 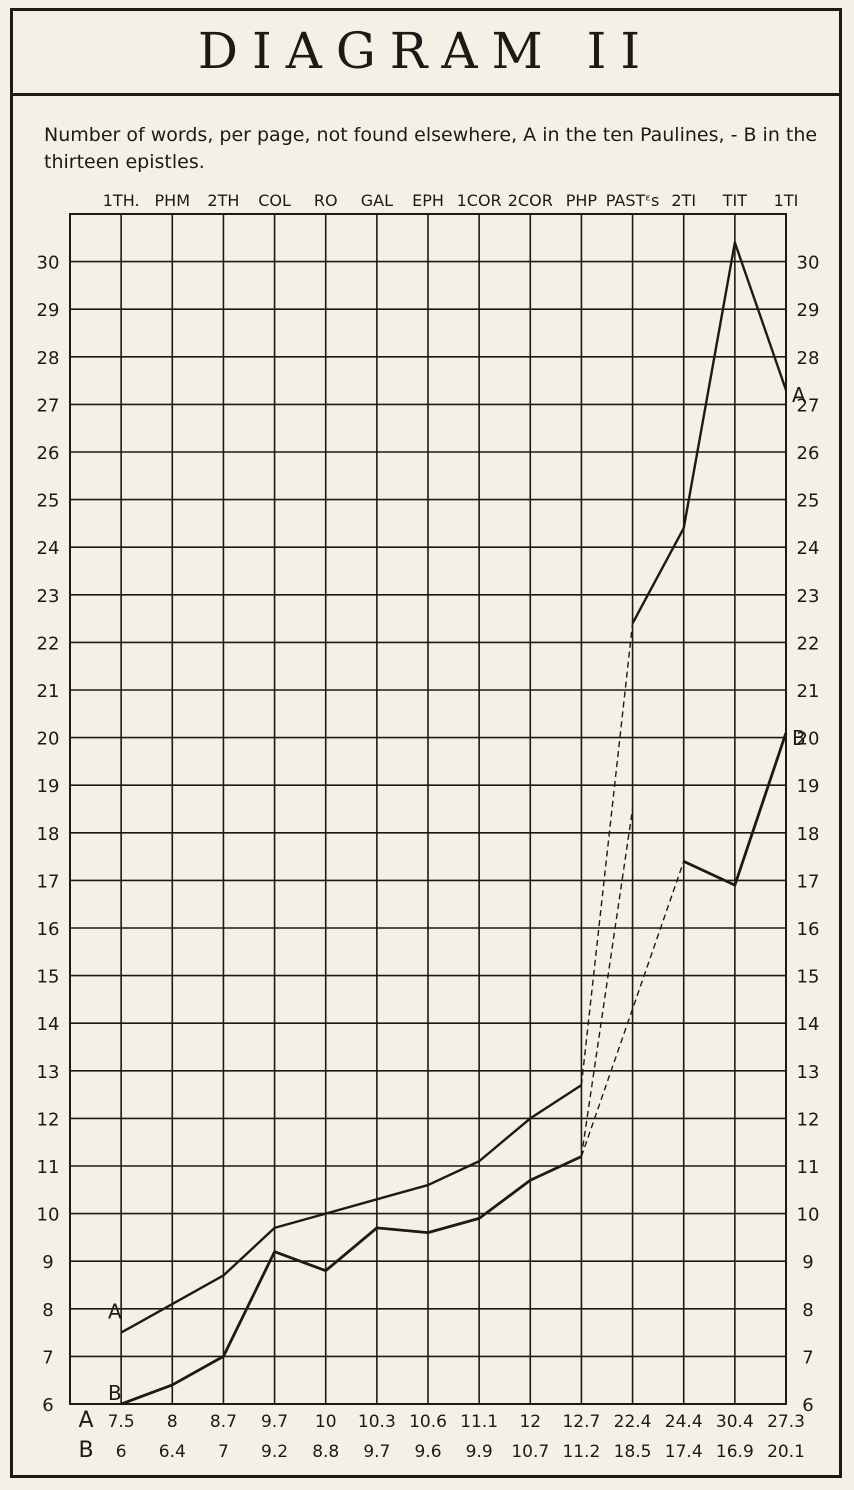 I want to click on category-label: 2TH, so click(x=223, y=200).